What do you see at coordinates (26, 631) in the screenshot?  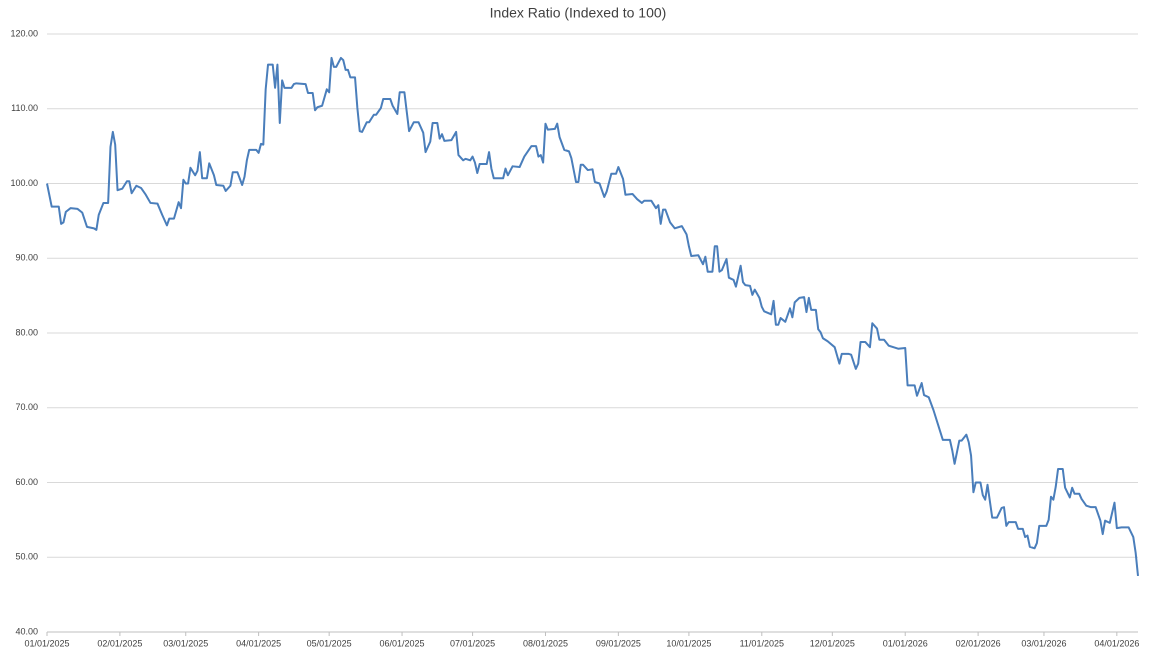 I see `y-tick-label: 40.00` at bounding box center [26, 631].